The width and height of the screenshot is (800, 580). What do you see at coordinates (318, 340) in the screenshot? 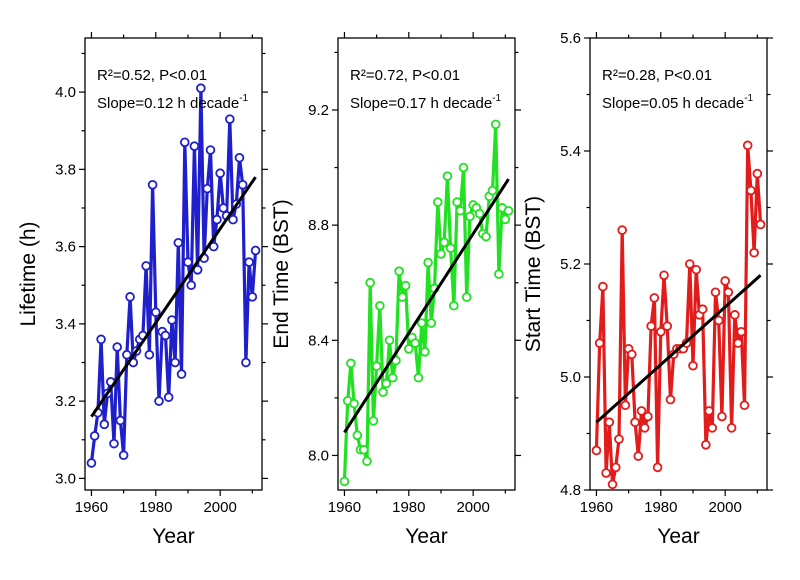
I see `y-tick-label: 8.4` at bounding box center [318, 340].